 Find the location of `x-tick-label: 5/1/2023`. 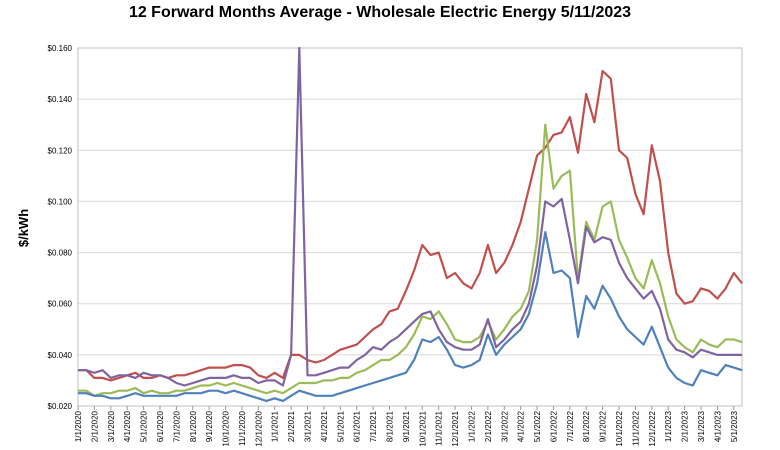

x-tick-label: 5/1/2023 is located at coordinates (734, 426).